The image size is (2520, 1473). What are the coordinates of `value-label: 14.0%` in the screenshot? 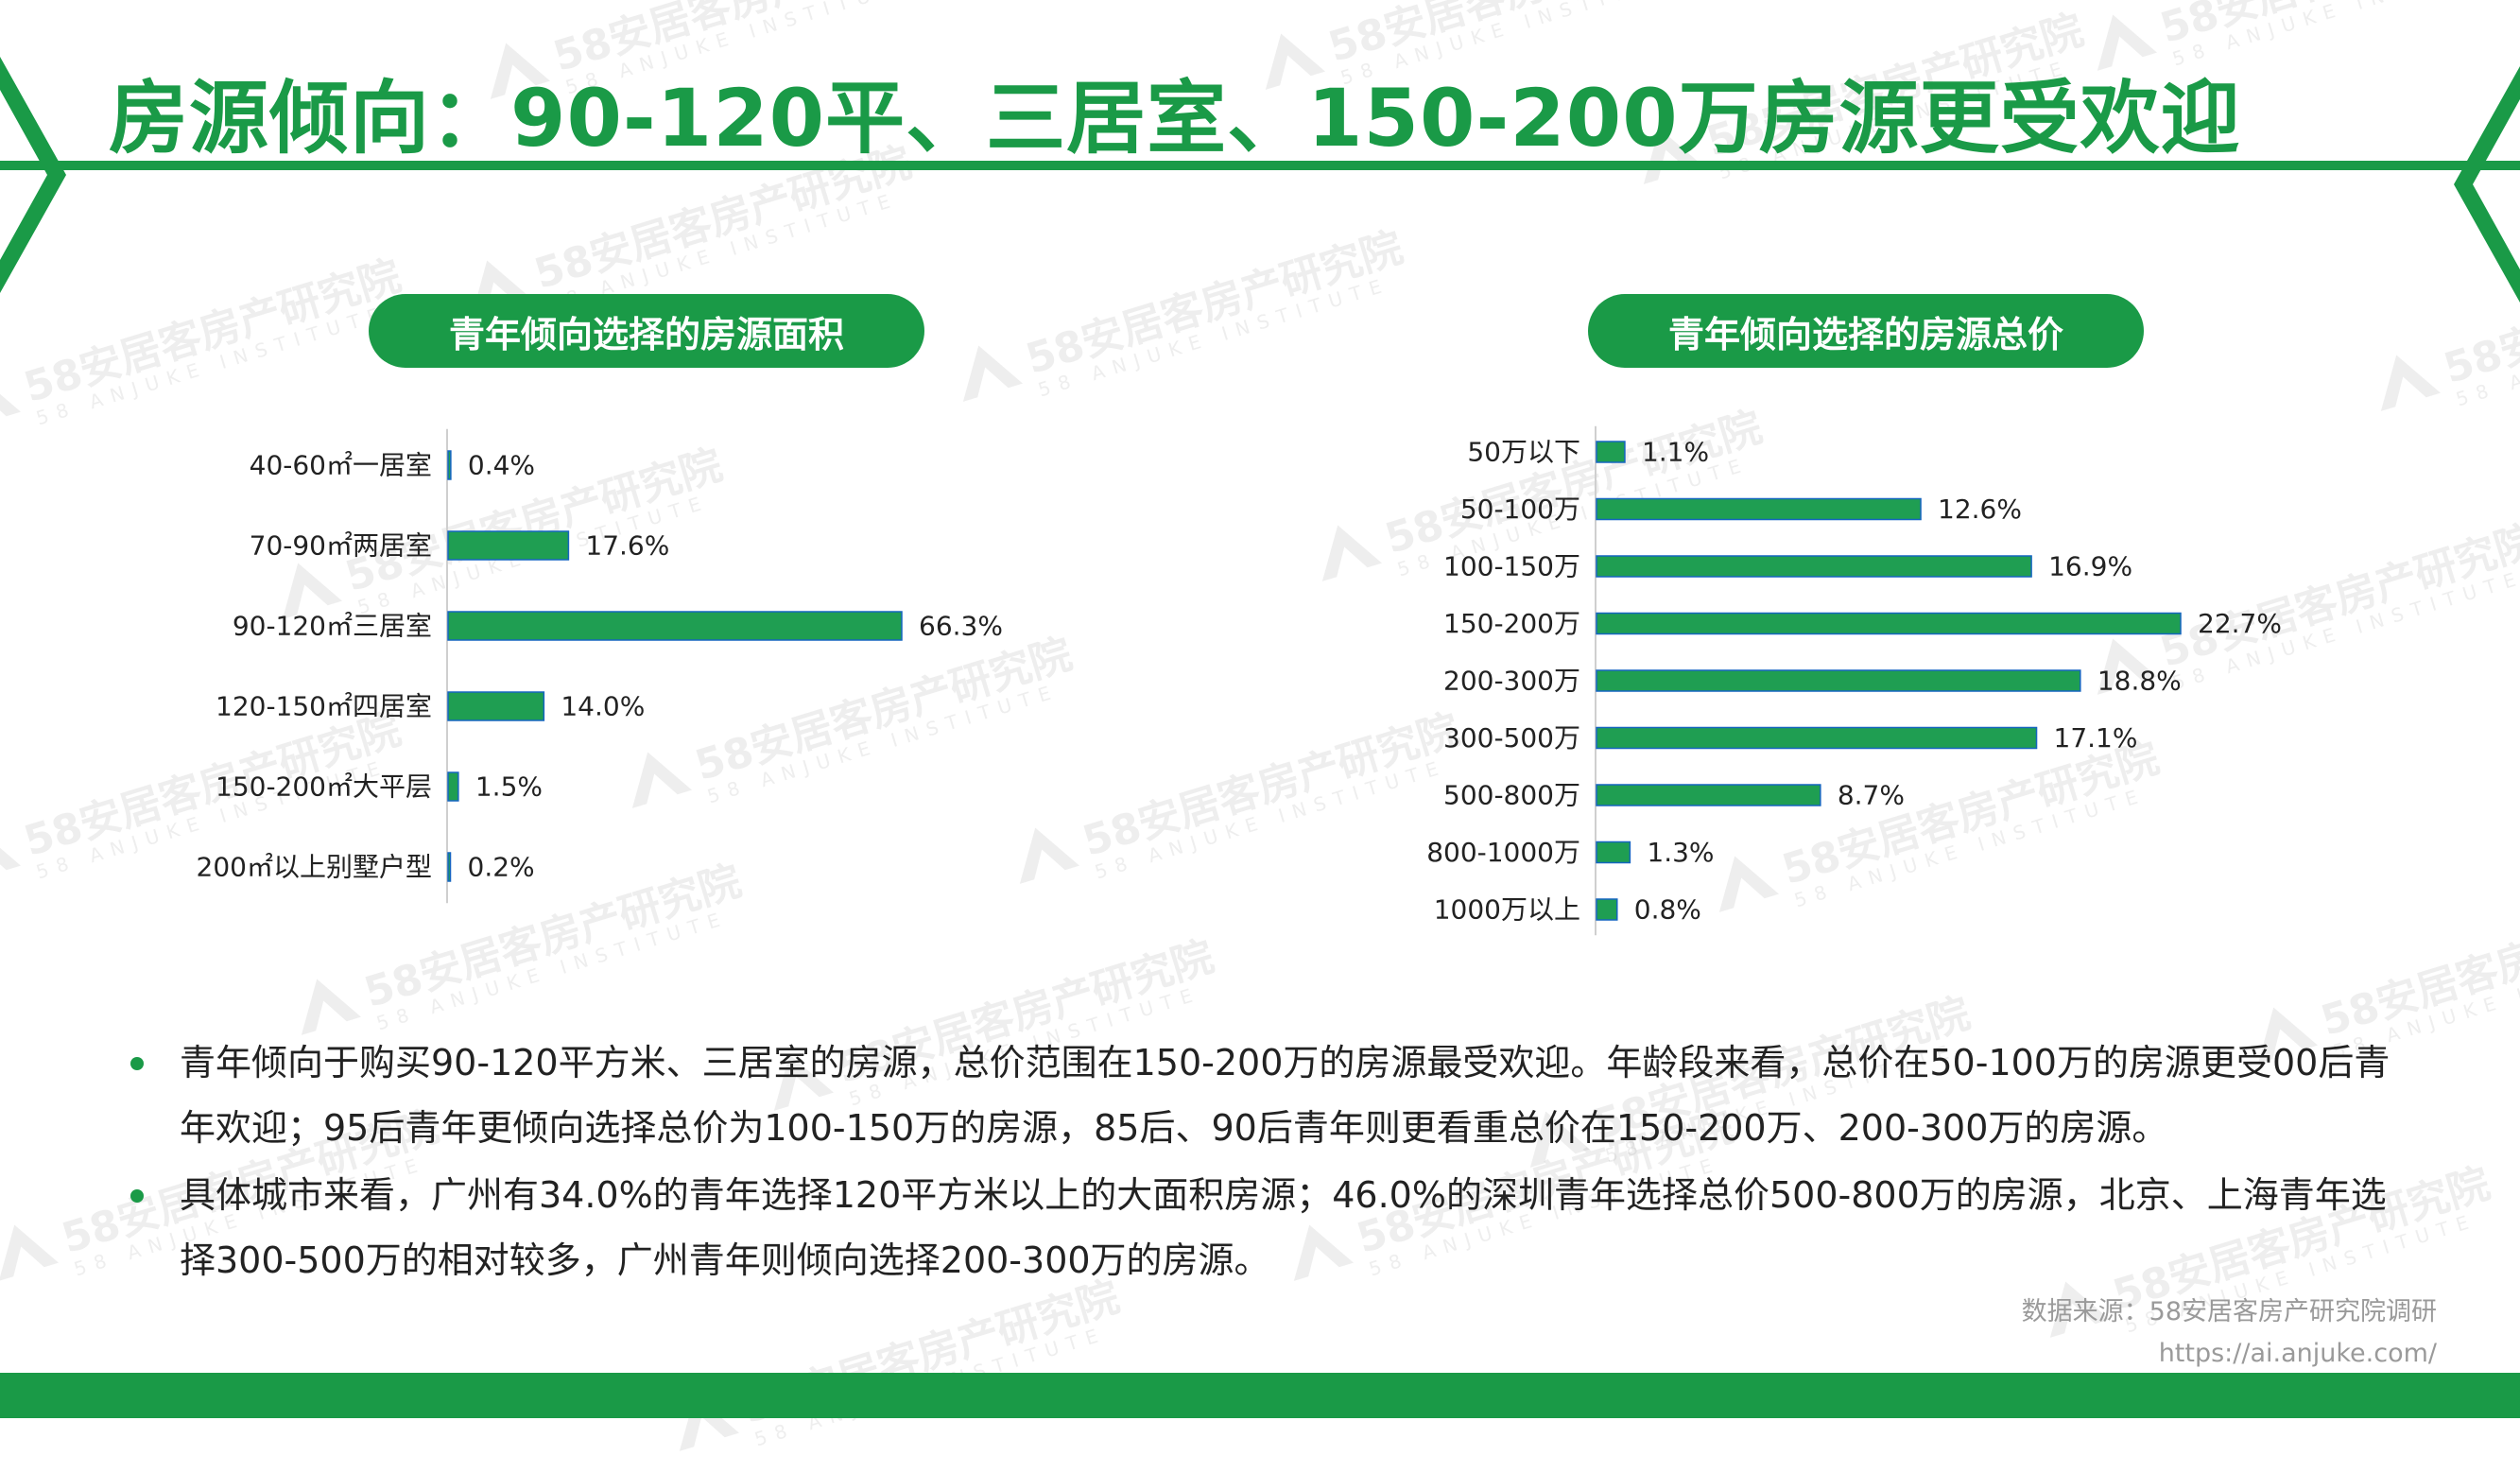 It's located at (603, 706).